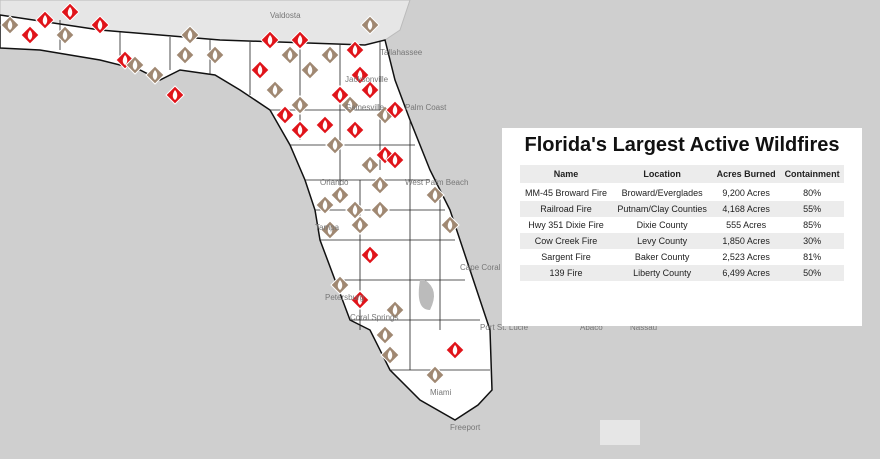  I want to click on table-cell: 139 Fire, so click(566, 273).